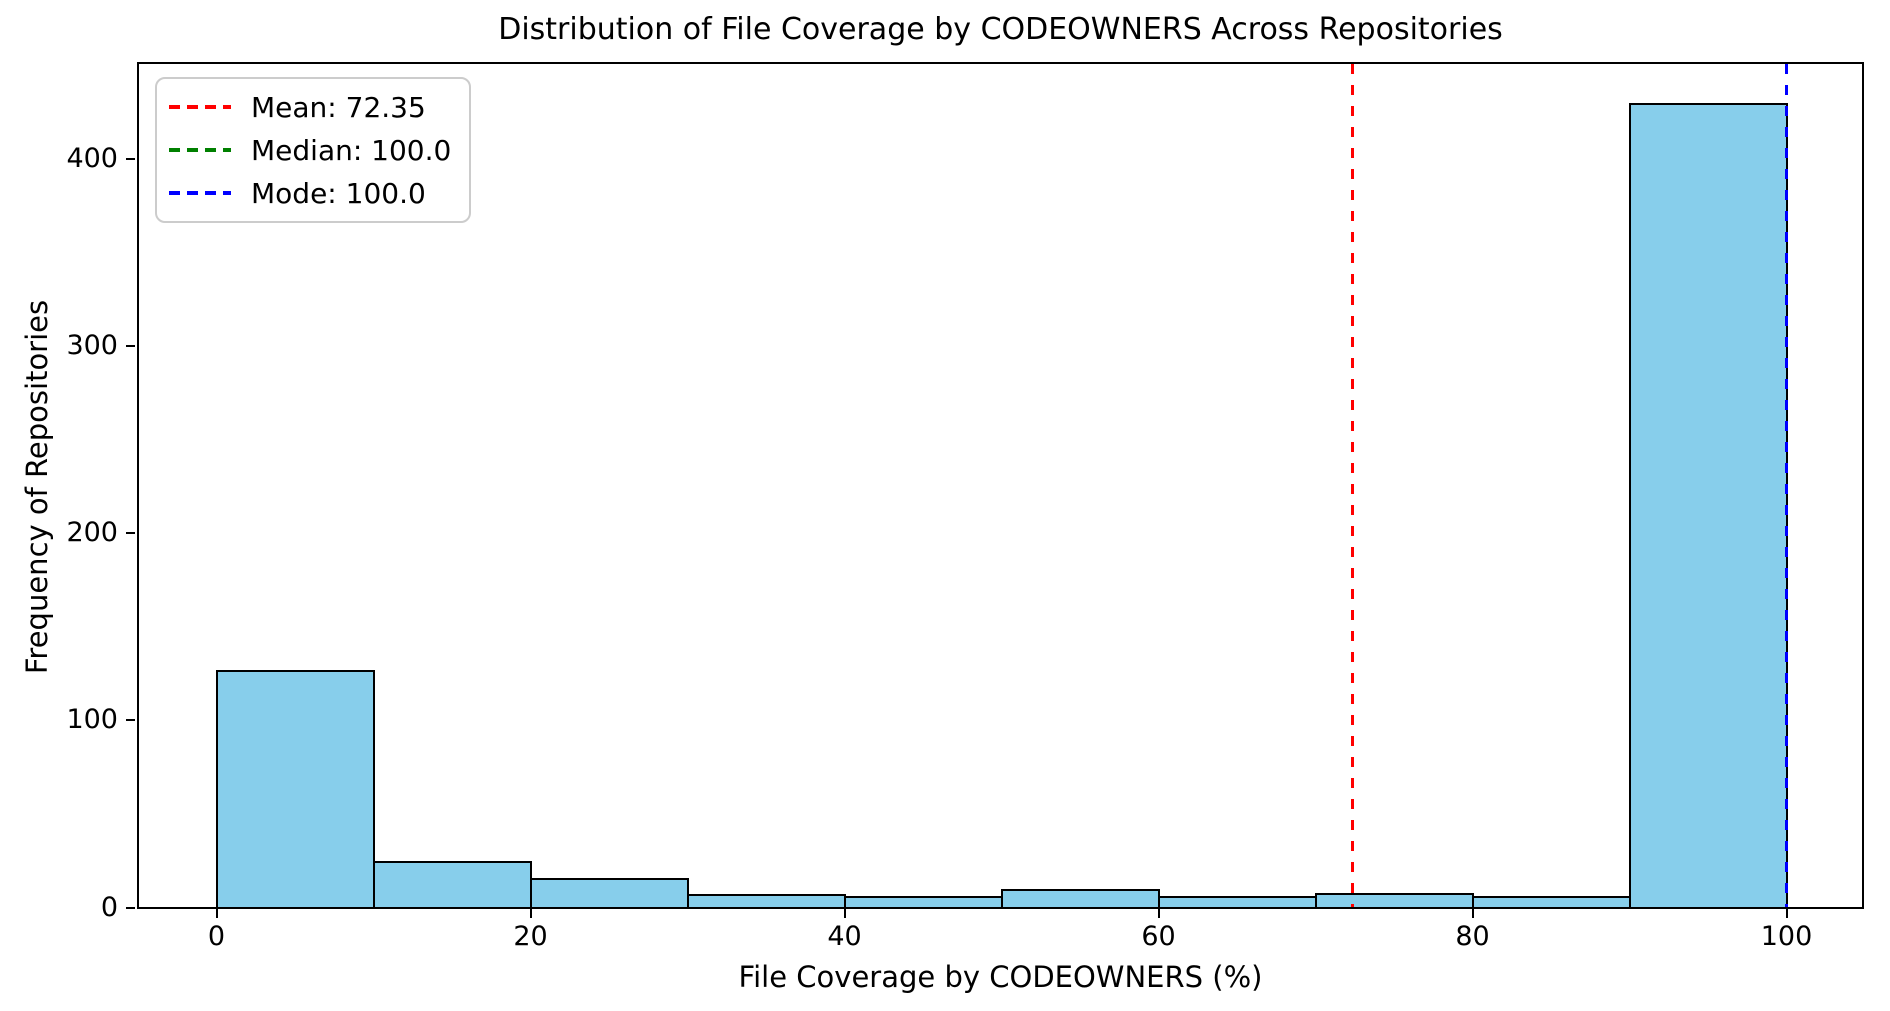 The height and width of the screenshot is (1011, 1890). Describe the element at coordinates (338, 193) in the screenshot. I see `legend-label-mode: Mode: 100.0` at that location.